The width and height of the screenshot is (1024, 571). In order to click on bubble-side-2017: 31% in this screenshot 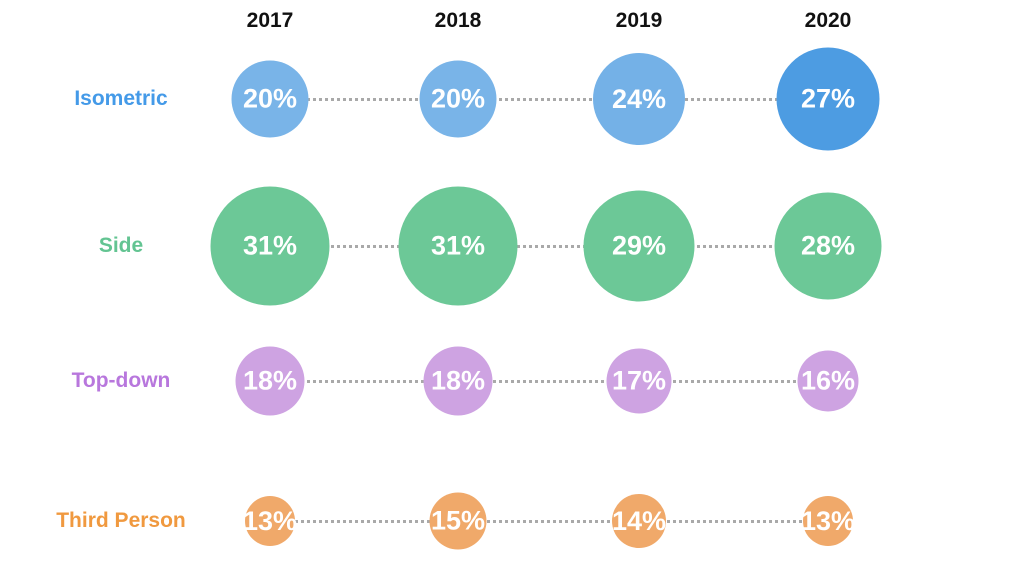, I will do `click(270, 246)`.